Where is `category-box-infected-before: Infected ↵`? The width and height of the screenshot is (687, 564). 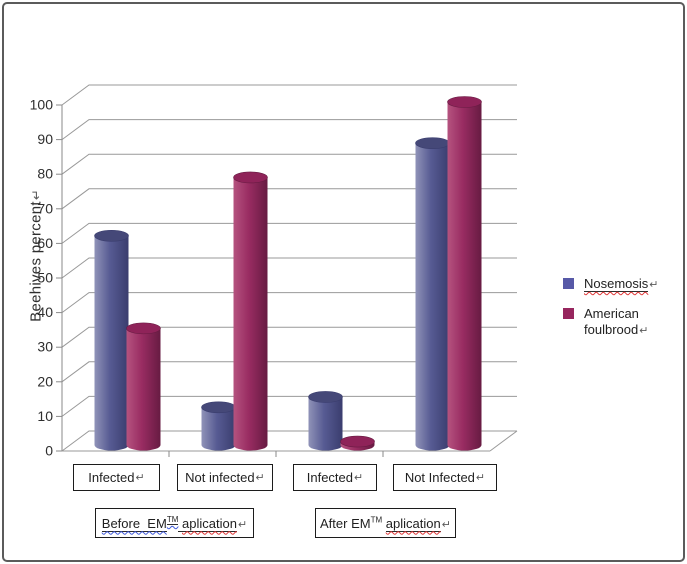 category-box-infected-before: Infected ↵ is located at coordinates (116, 477).